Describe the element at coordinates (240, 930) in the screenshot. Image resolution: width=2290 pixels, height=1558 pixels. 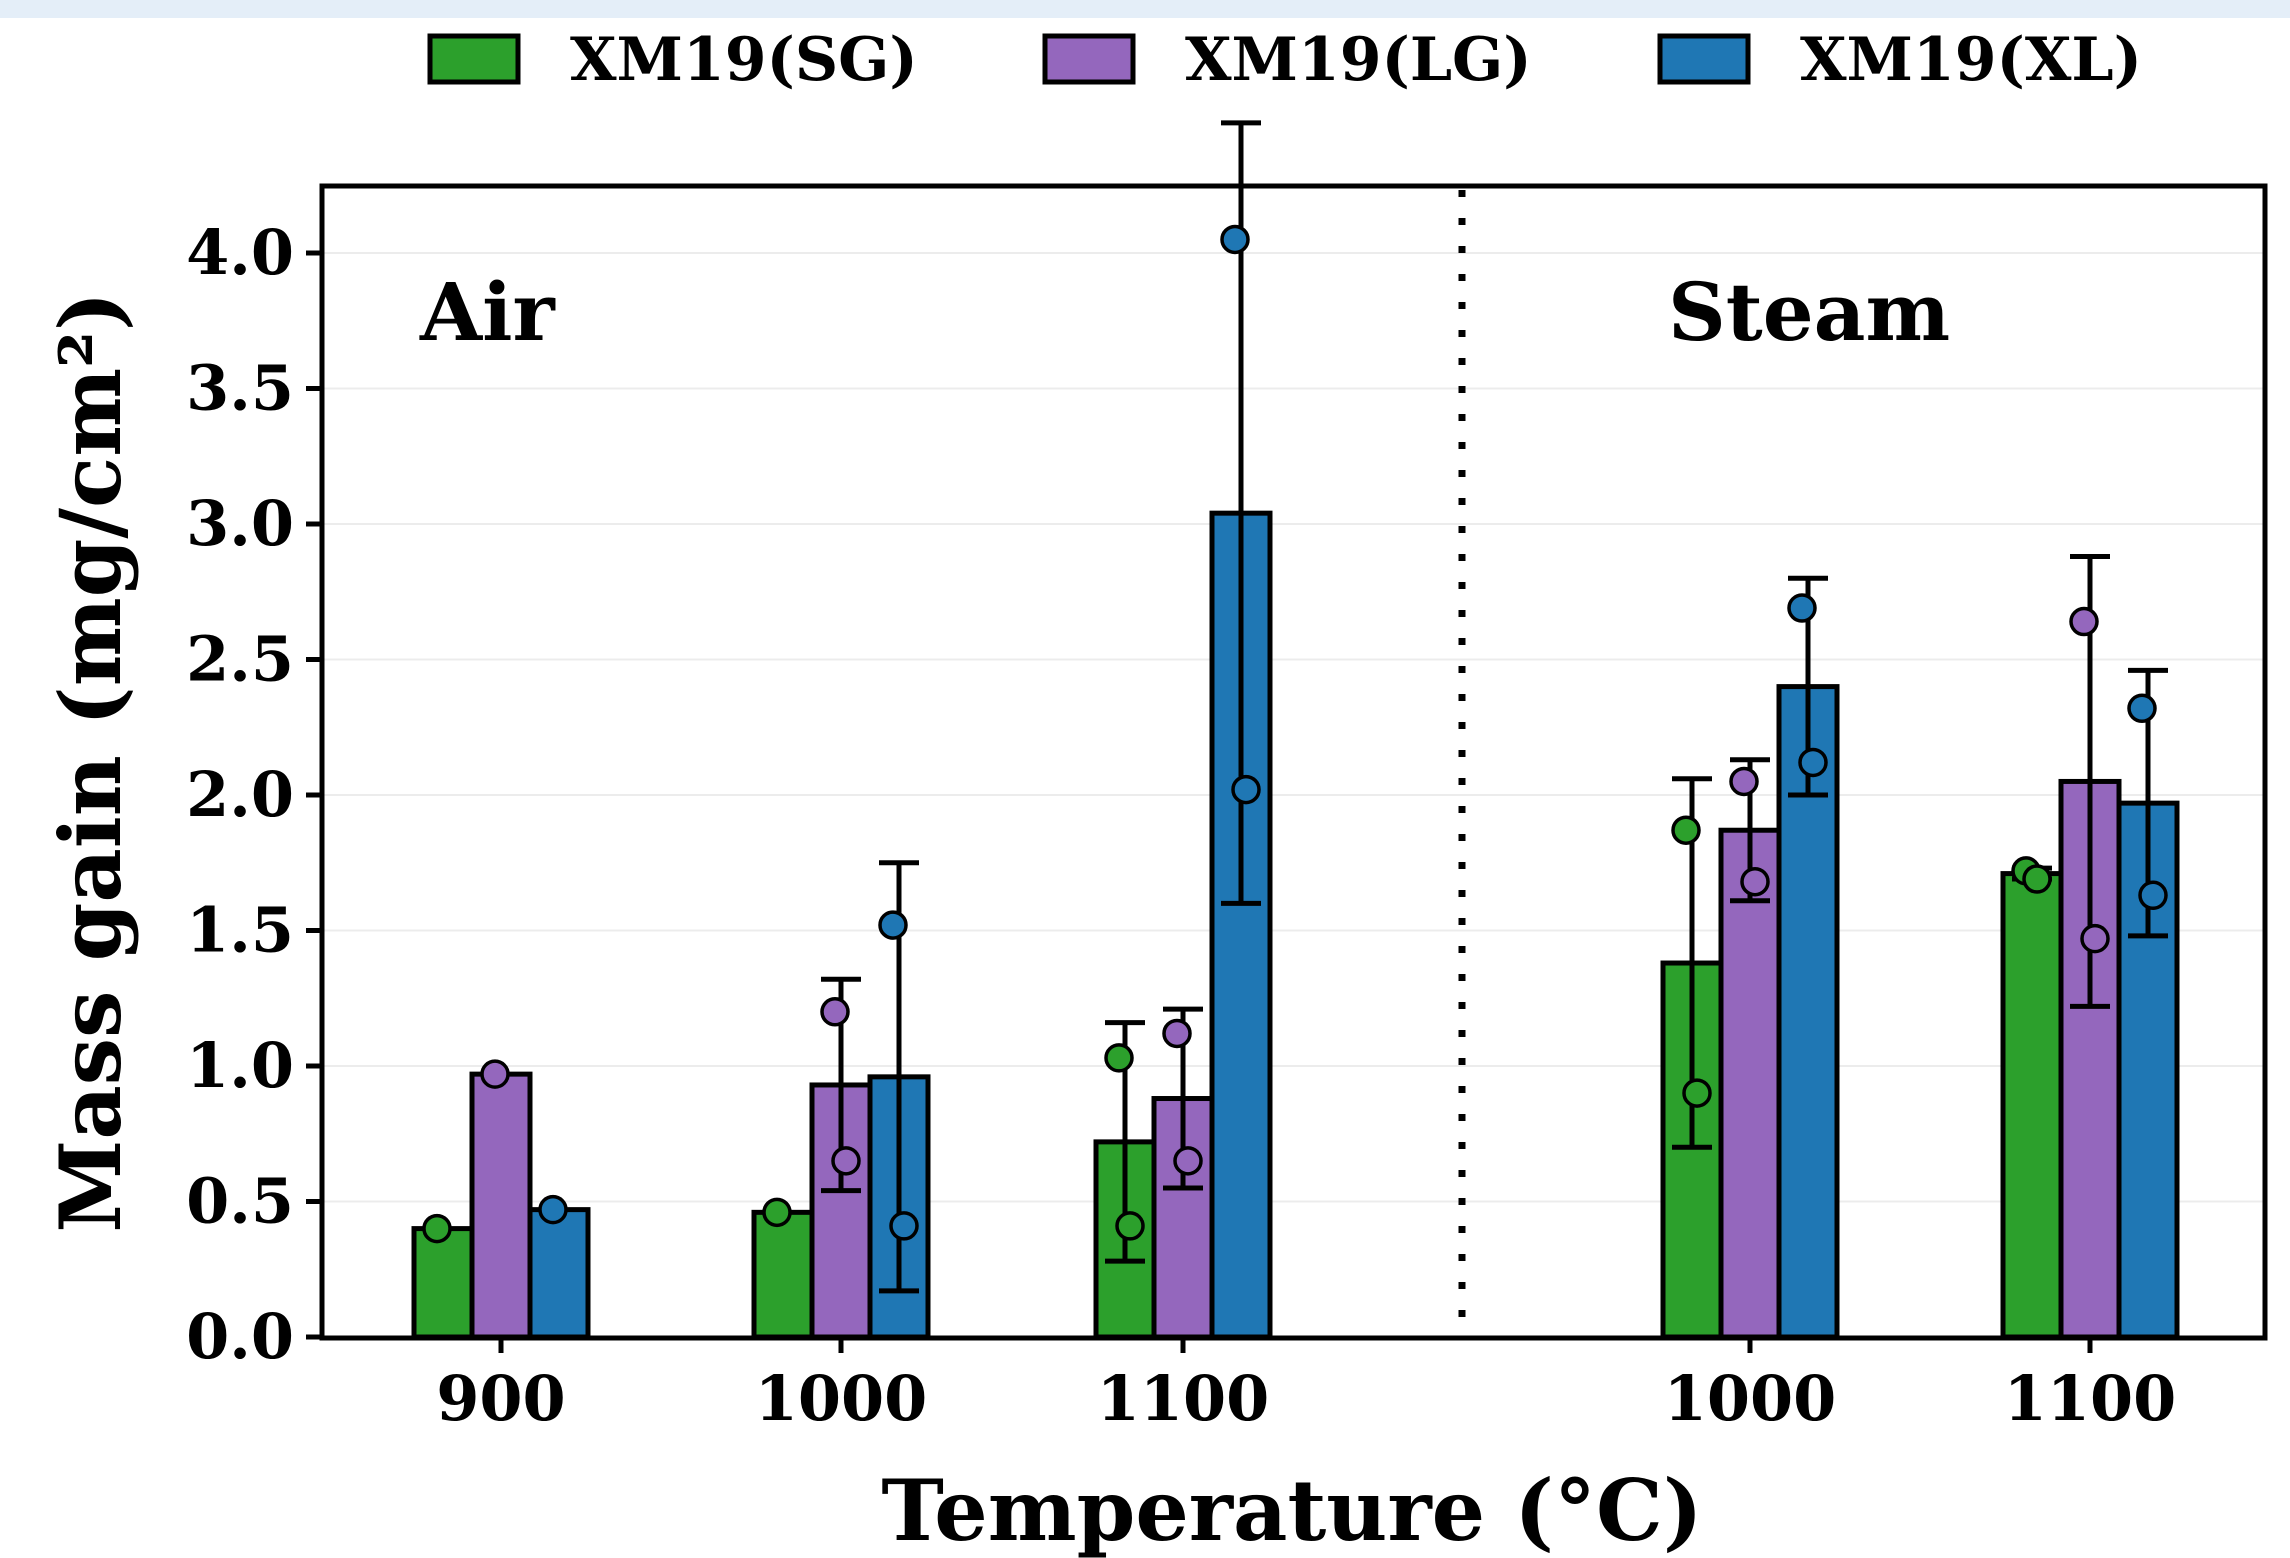
I see `y-tick-label: 1.5` at that location.